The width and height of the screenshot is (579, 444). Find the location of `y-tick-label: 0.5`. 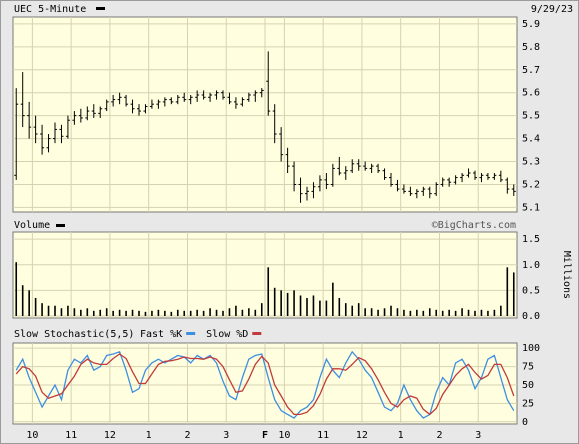

y-tick-label: 0.5 is located at coordinates (531, 290).